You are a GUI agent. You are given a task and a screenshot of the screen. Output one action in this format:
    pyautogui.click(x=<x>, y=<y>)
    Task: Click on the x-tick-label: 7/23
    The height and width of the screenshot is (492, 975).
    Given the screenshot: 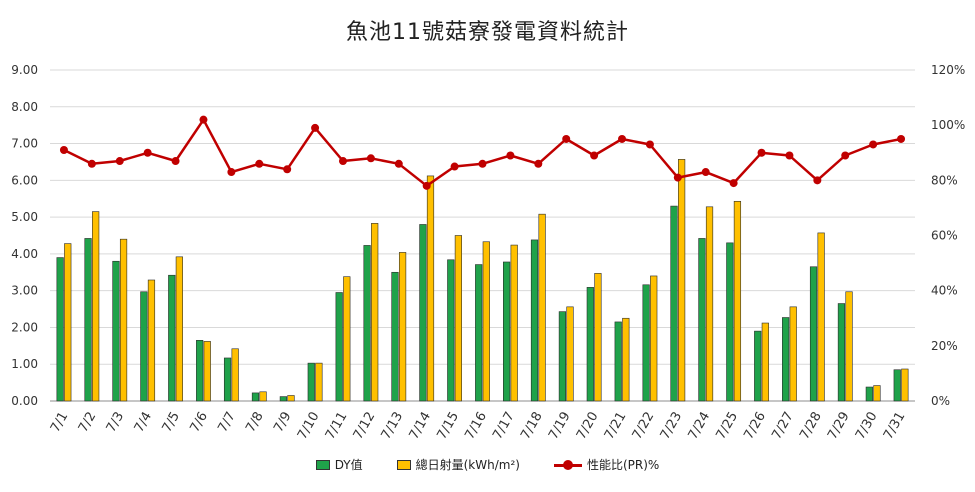 What is the action you would take?
    pyautogui.click(x=672, y=426)
    